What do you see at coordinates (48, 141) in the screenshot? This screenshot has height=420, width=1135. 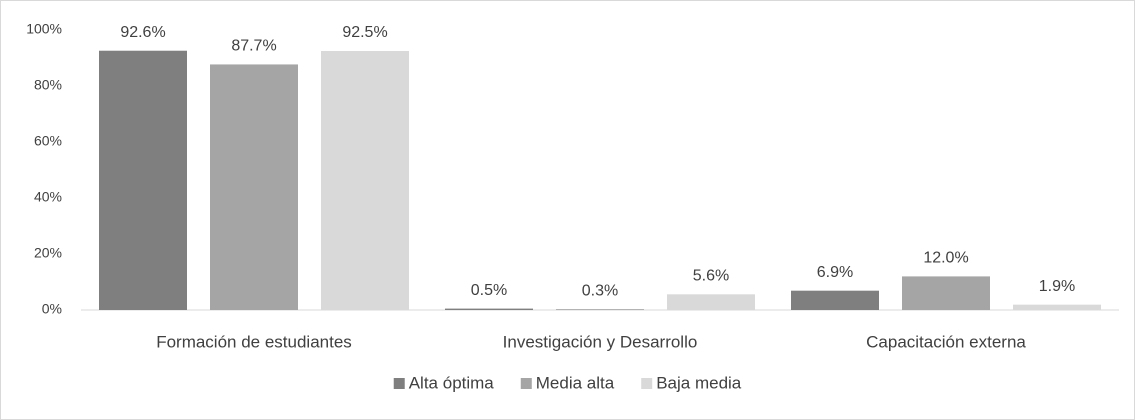 I see `y-tick-label: 60%` at bounding box center [48, 141].